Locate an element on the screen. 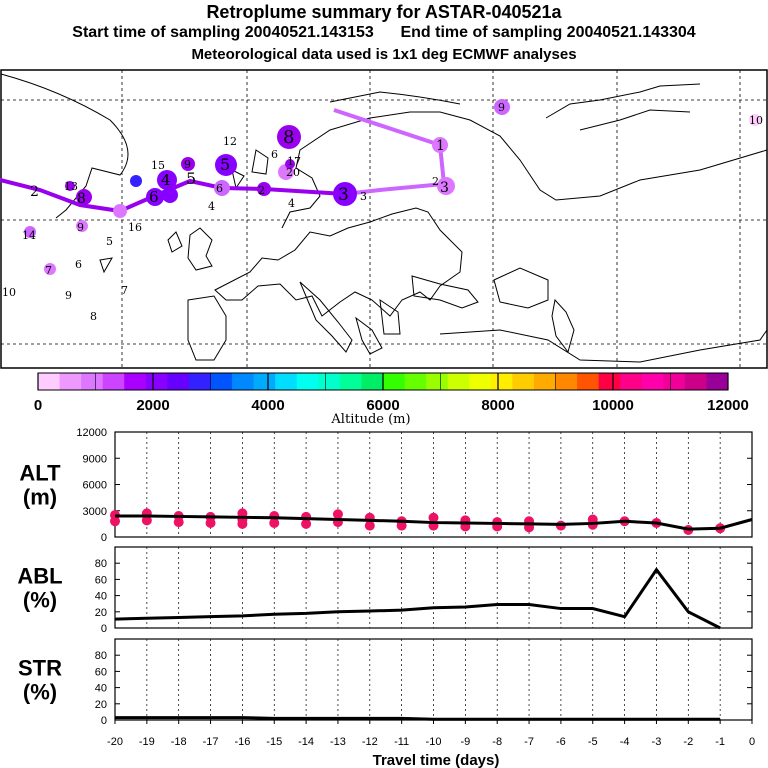  x-tick-label: -12 is located at coordinates (370, 742).